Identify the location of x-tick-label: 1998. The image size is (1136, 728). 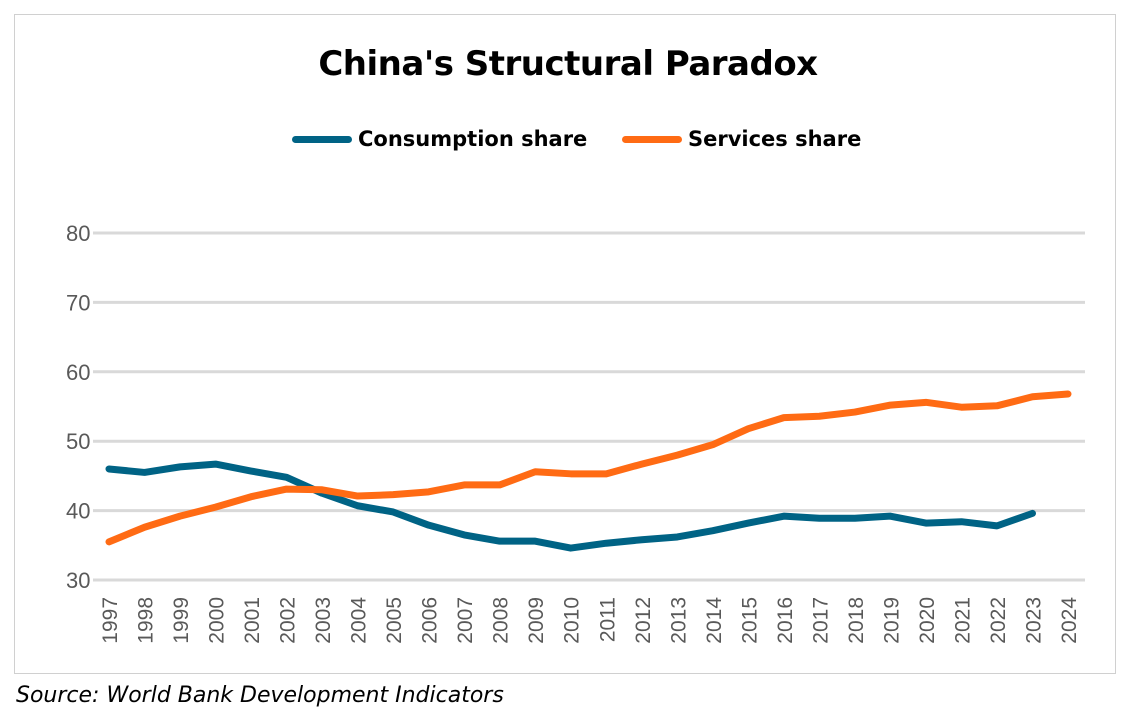
(146, 620).